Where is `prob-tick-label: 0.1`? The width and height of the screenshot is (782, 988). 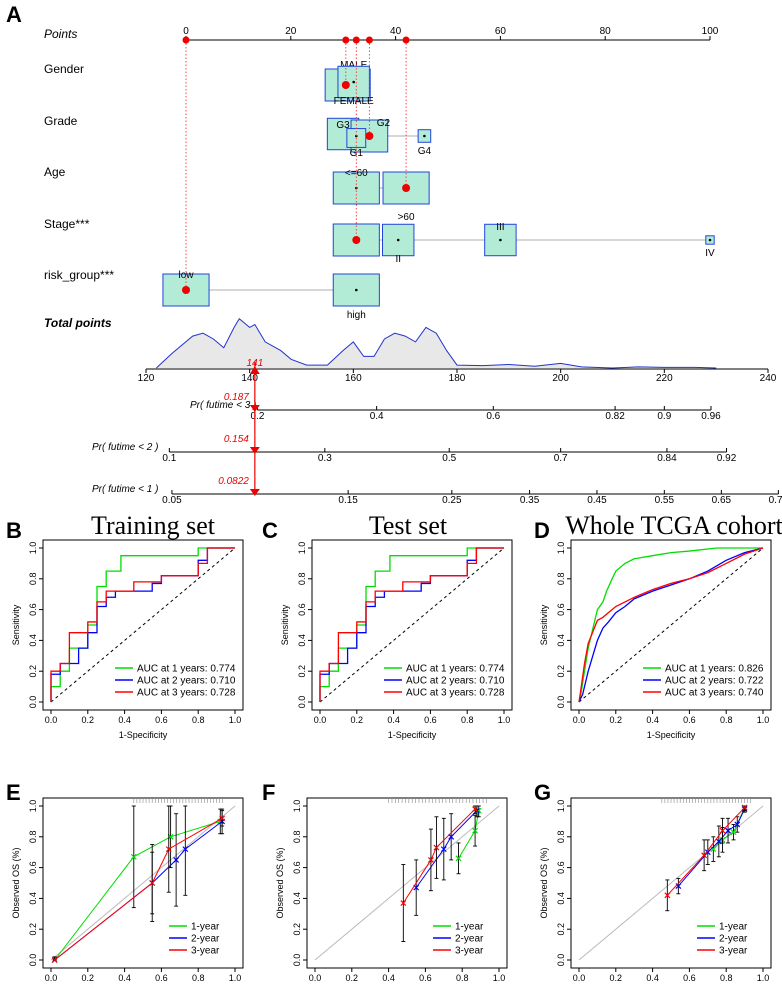 prob-tick-label: 0.1 is located at coordinates (169, 458).